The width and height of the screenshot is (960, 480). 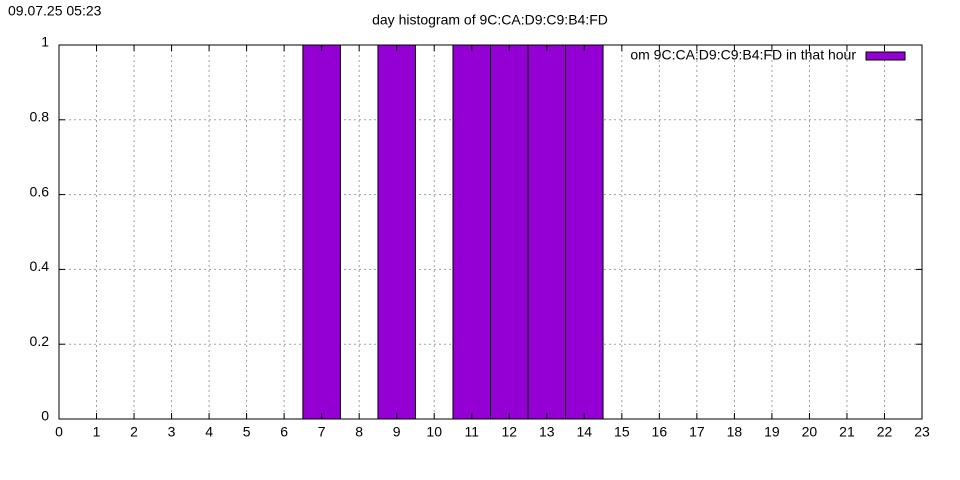 I want to click on x-tick-label: 21, so click(x=847, y=432).